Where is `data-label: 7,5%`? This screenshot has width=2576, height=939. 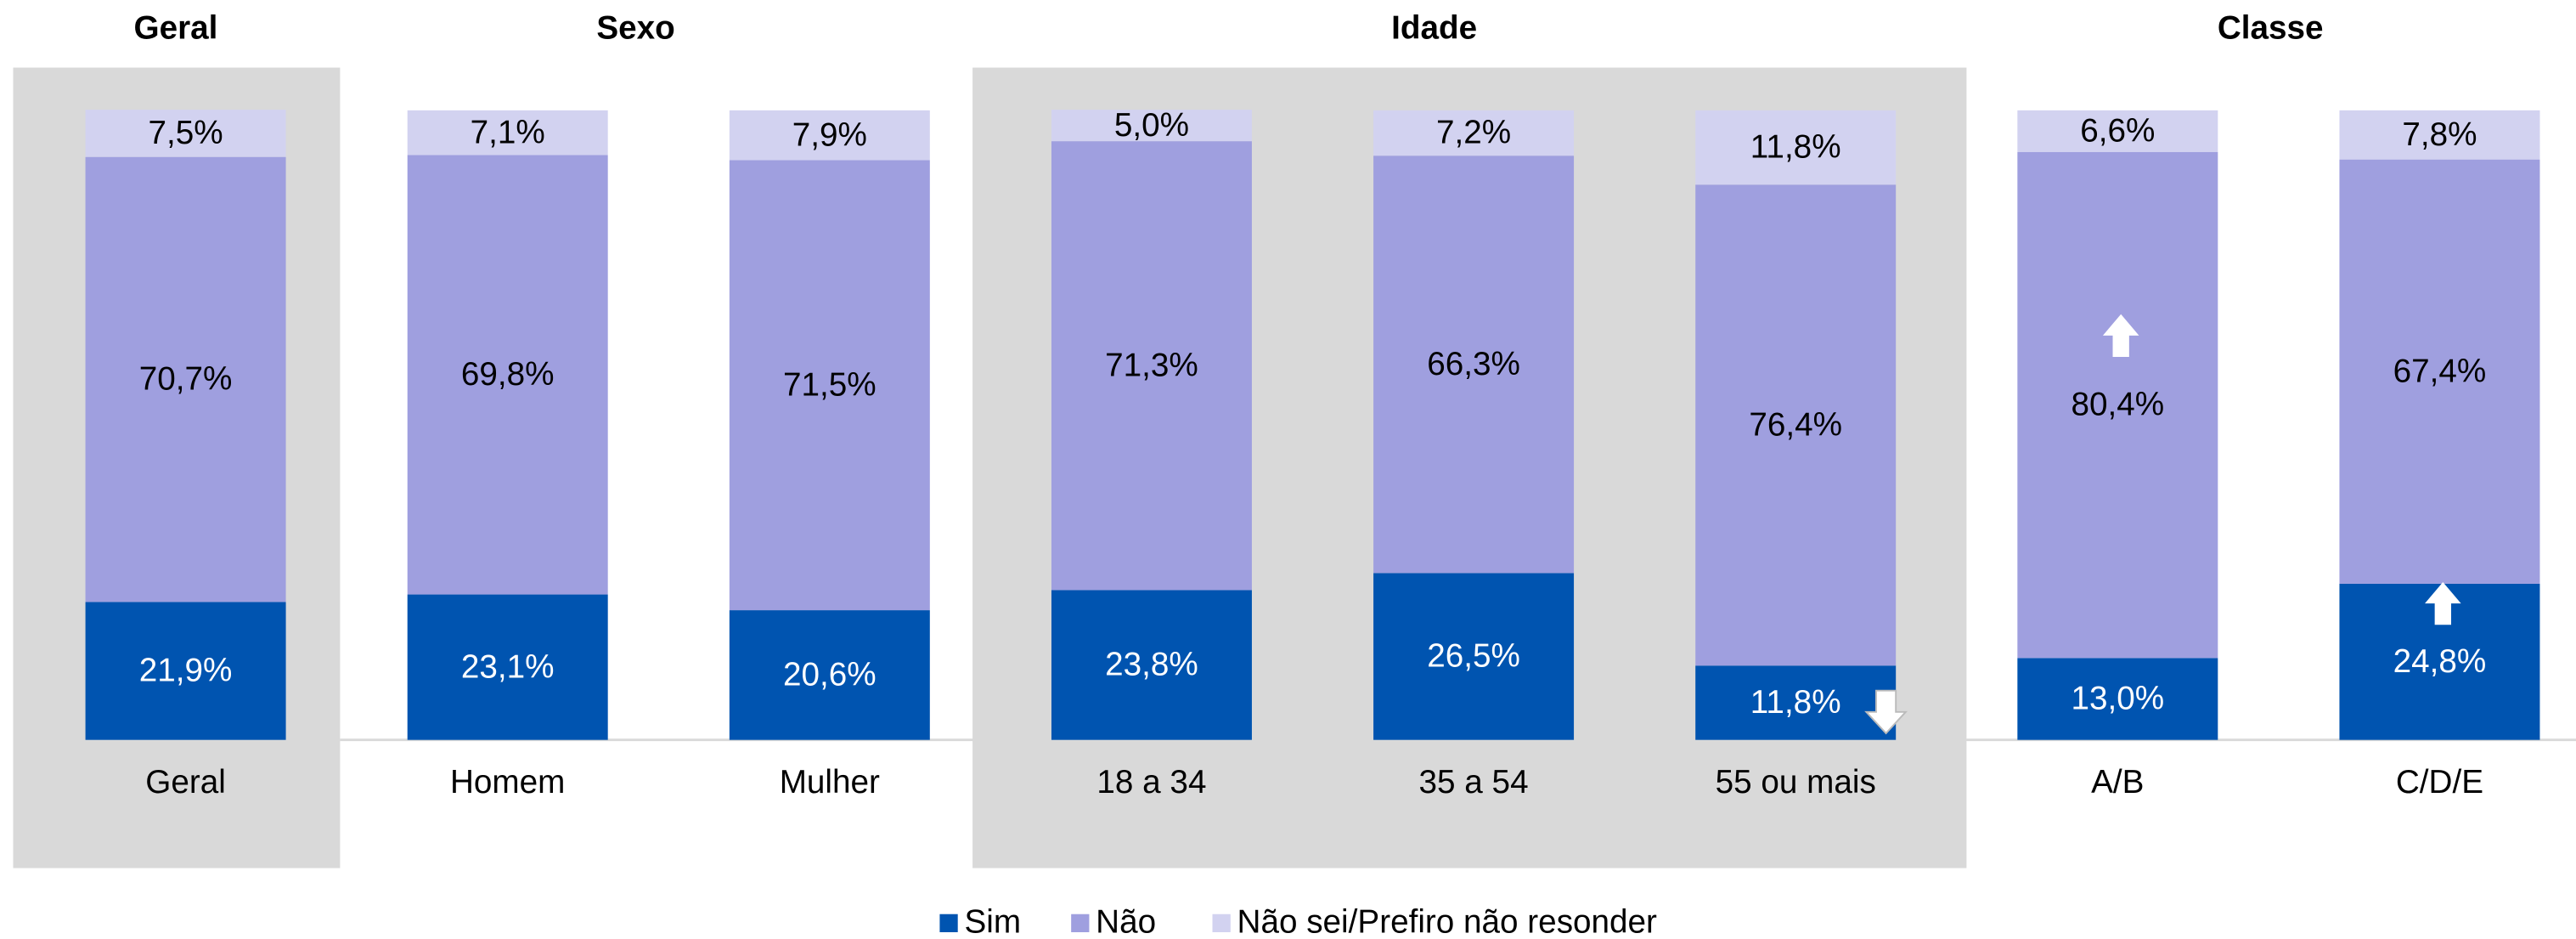
data-label: 7,5% is located at coordinates (185, 133).